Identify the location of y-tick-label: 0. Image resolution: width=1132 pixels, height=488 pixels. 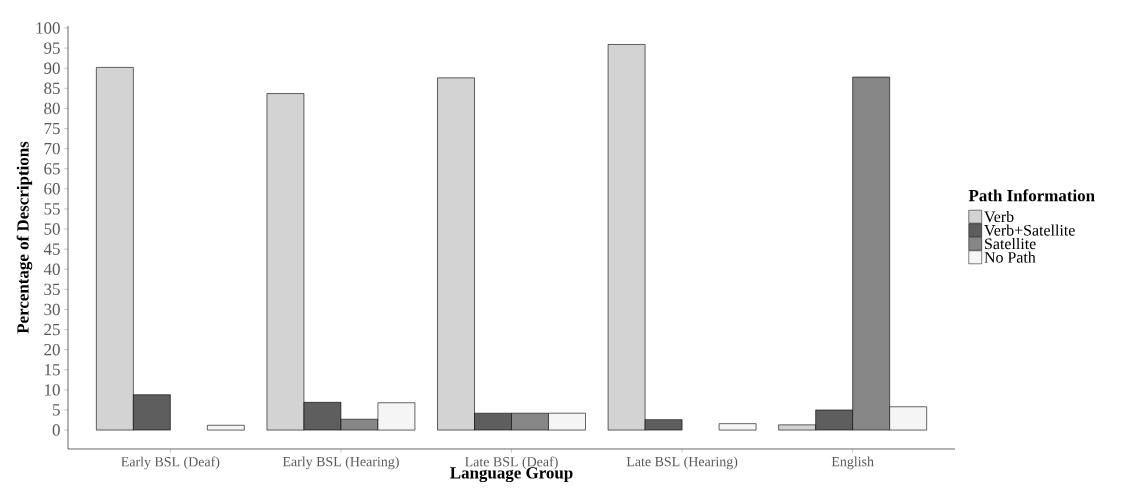
(56, 430).